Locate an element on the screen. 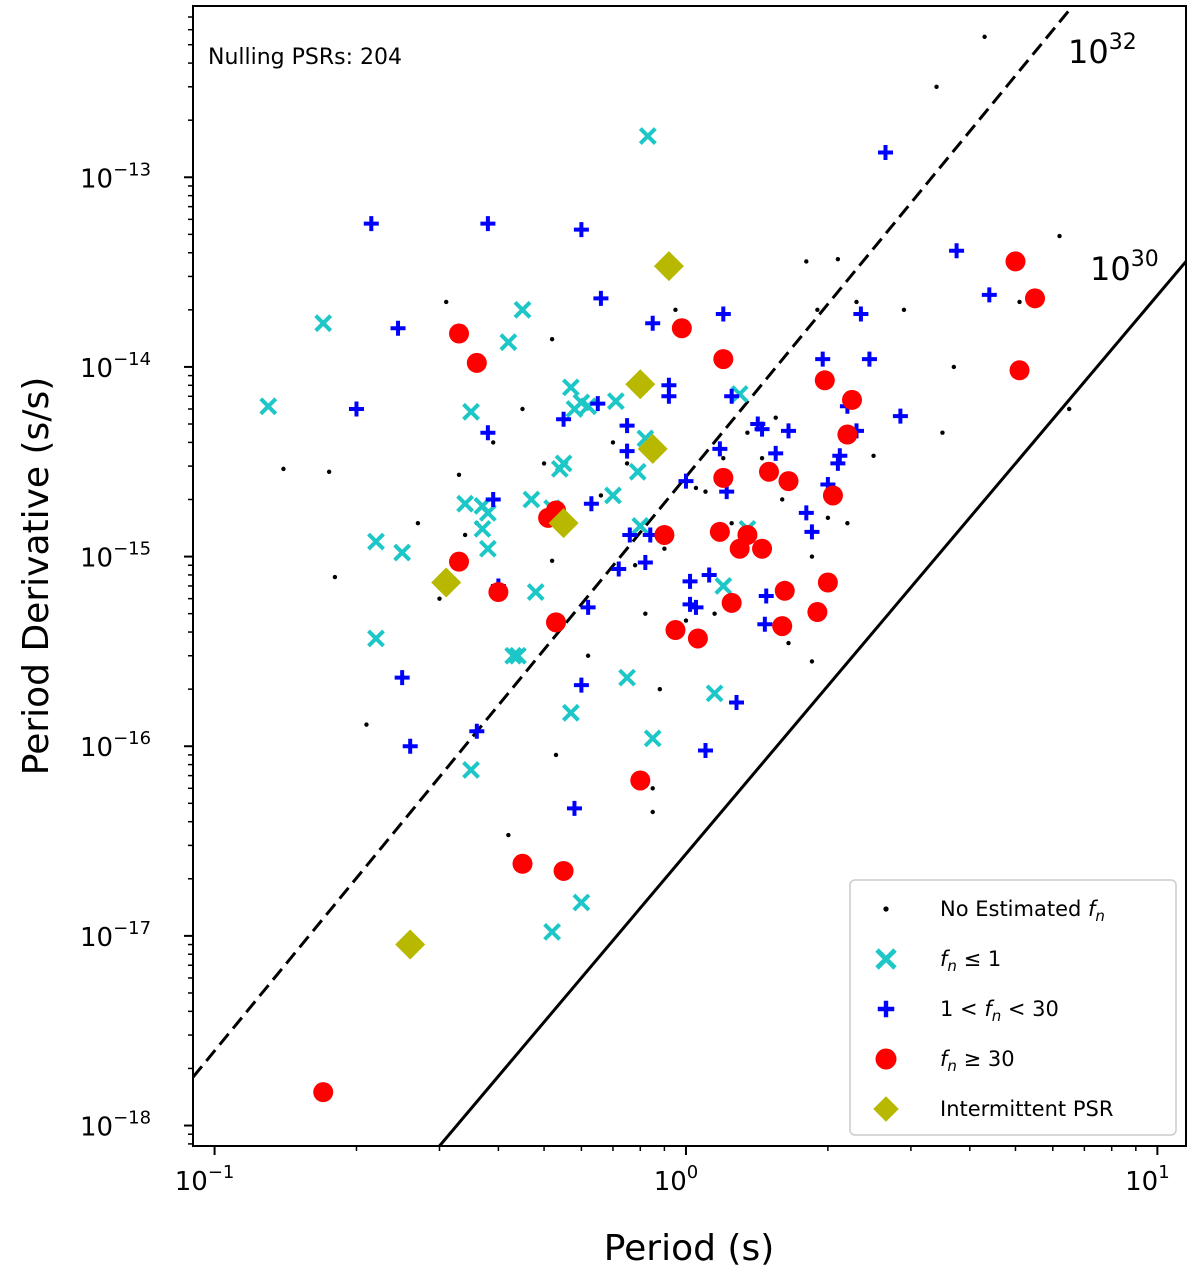 This screenshot has width=1200, height=1276. legend-entry-none: No Estimated fn is located at coordinates (994, 911).